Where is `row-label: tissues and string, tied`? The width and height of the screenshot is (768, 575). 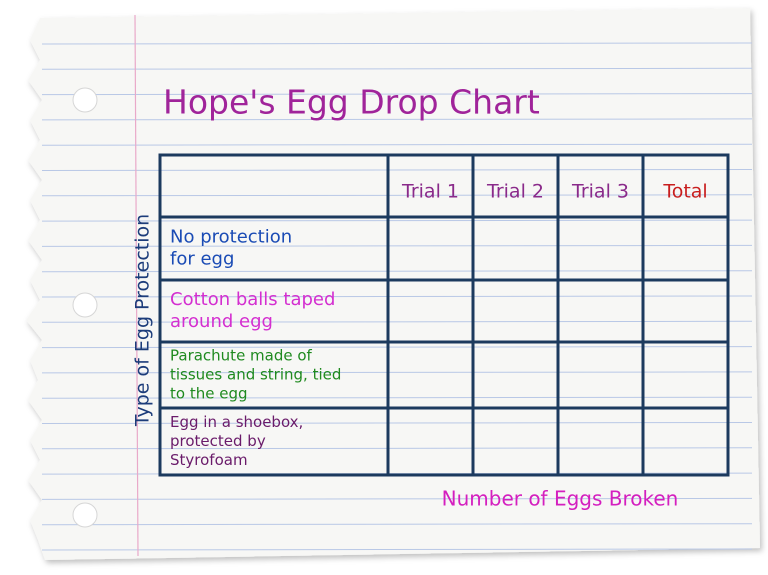 row-label: tissues and string, tied is located at coordinates (255, 375).